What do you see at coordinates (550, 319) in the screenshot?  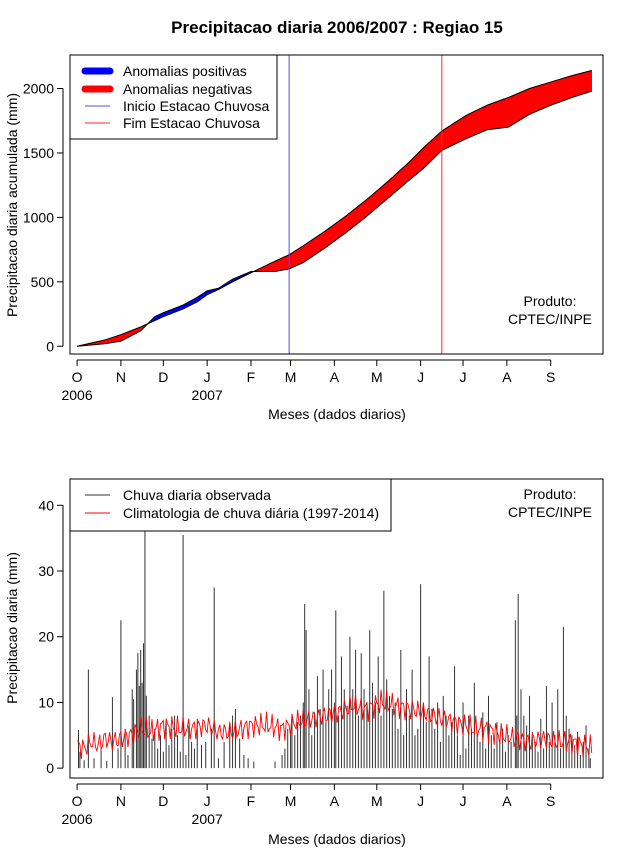 I see `product-source-top: CPTEC/INPE` at bounding box center [550, 319].